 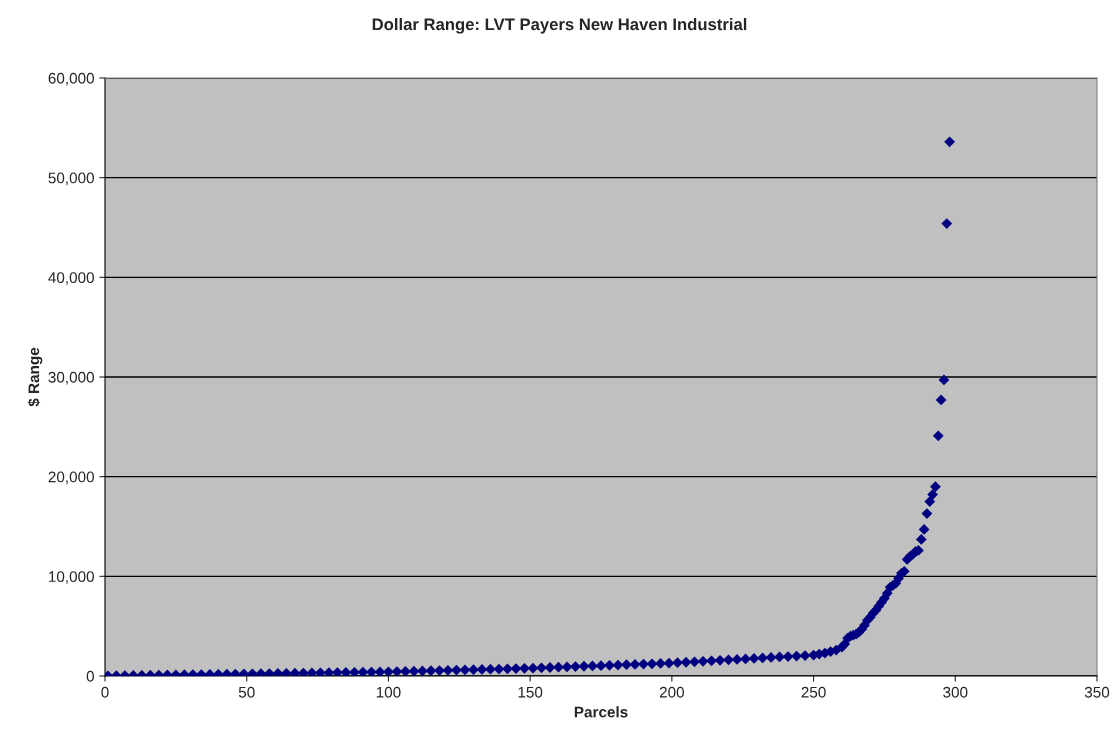 I want to click on x-tick-label: 150, so click(x=530, y=692).